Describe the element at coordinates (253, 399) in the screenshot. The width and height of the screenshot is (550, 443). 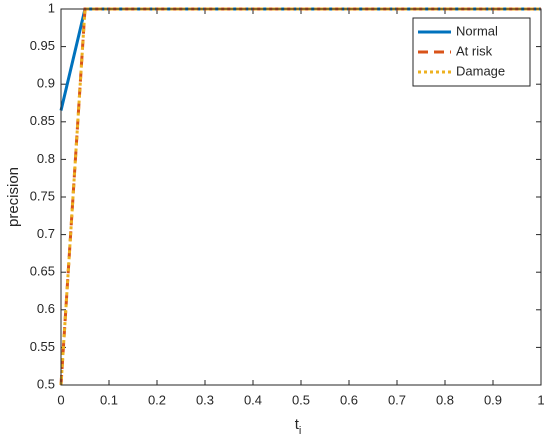
I see `x-tick-label: 0.4` at that location.